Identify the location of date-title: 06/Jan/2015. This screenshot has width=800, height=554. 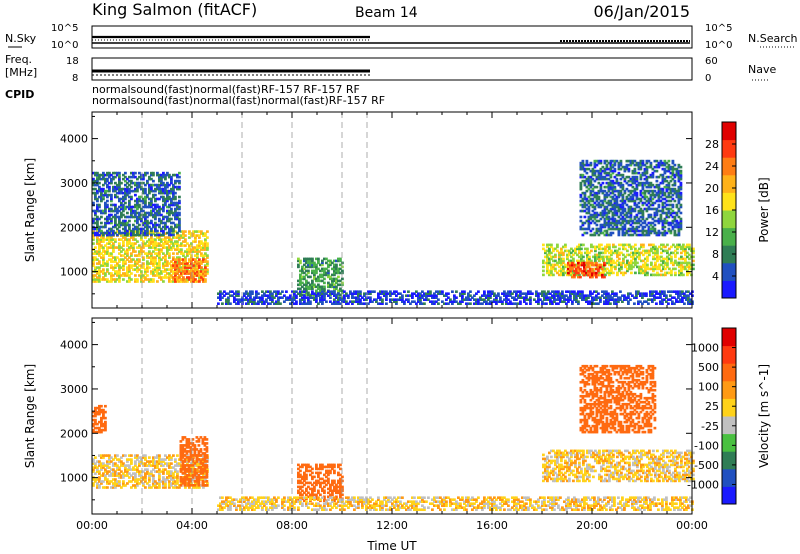
(641, 11).